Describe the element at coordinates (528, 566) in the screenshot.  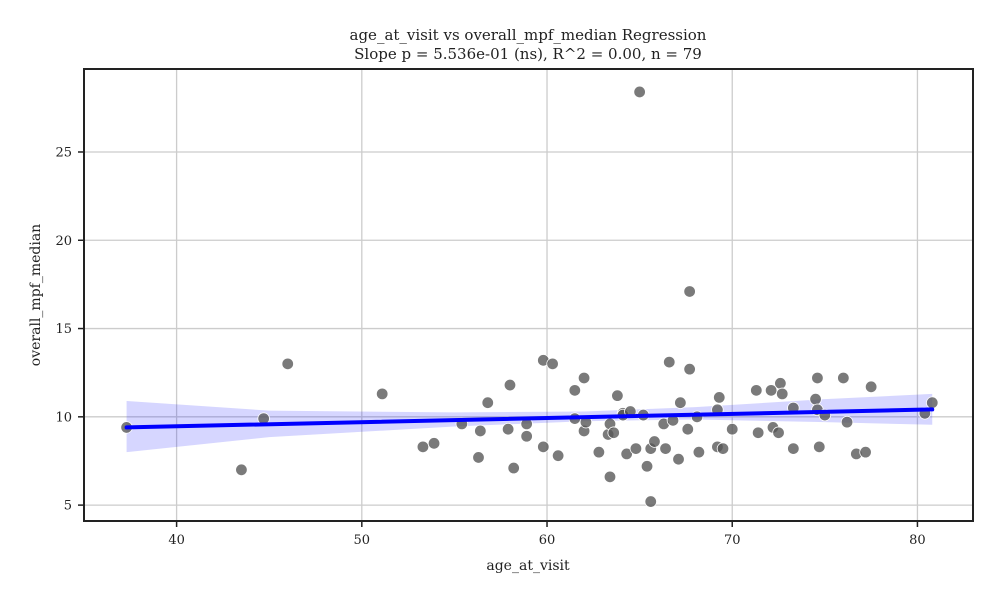
I see `x-axis-label: age_at_visit` at that location.